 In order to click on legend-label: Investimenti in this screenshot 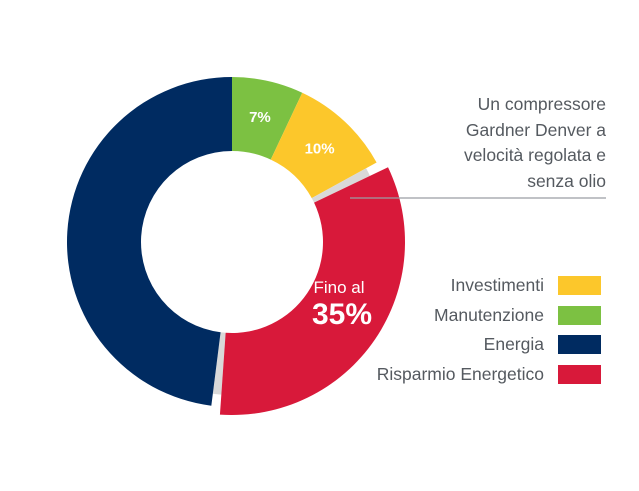, I will do `click(497, 285)`.